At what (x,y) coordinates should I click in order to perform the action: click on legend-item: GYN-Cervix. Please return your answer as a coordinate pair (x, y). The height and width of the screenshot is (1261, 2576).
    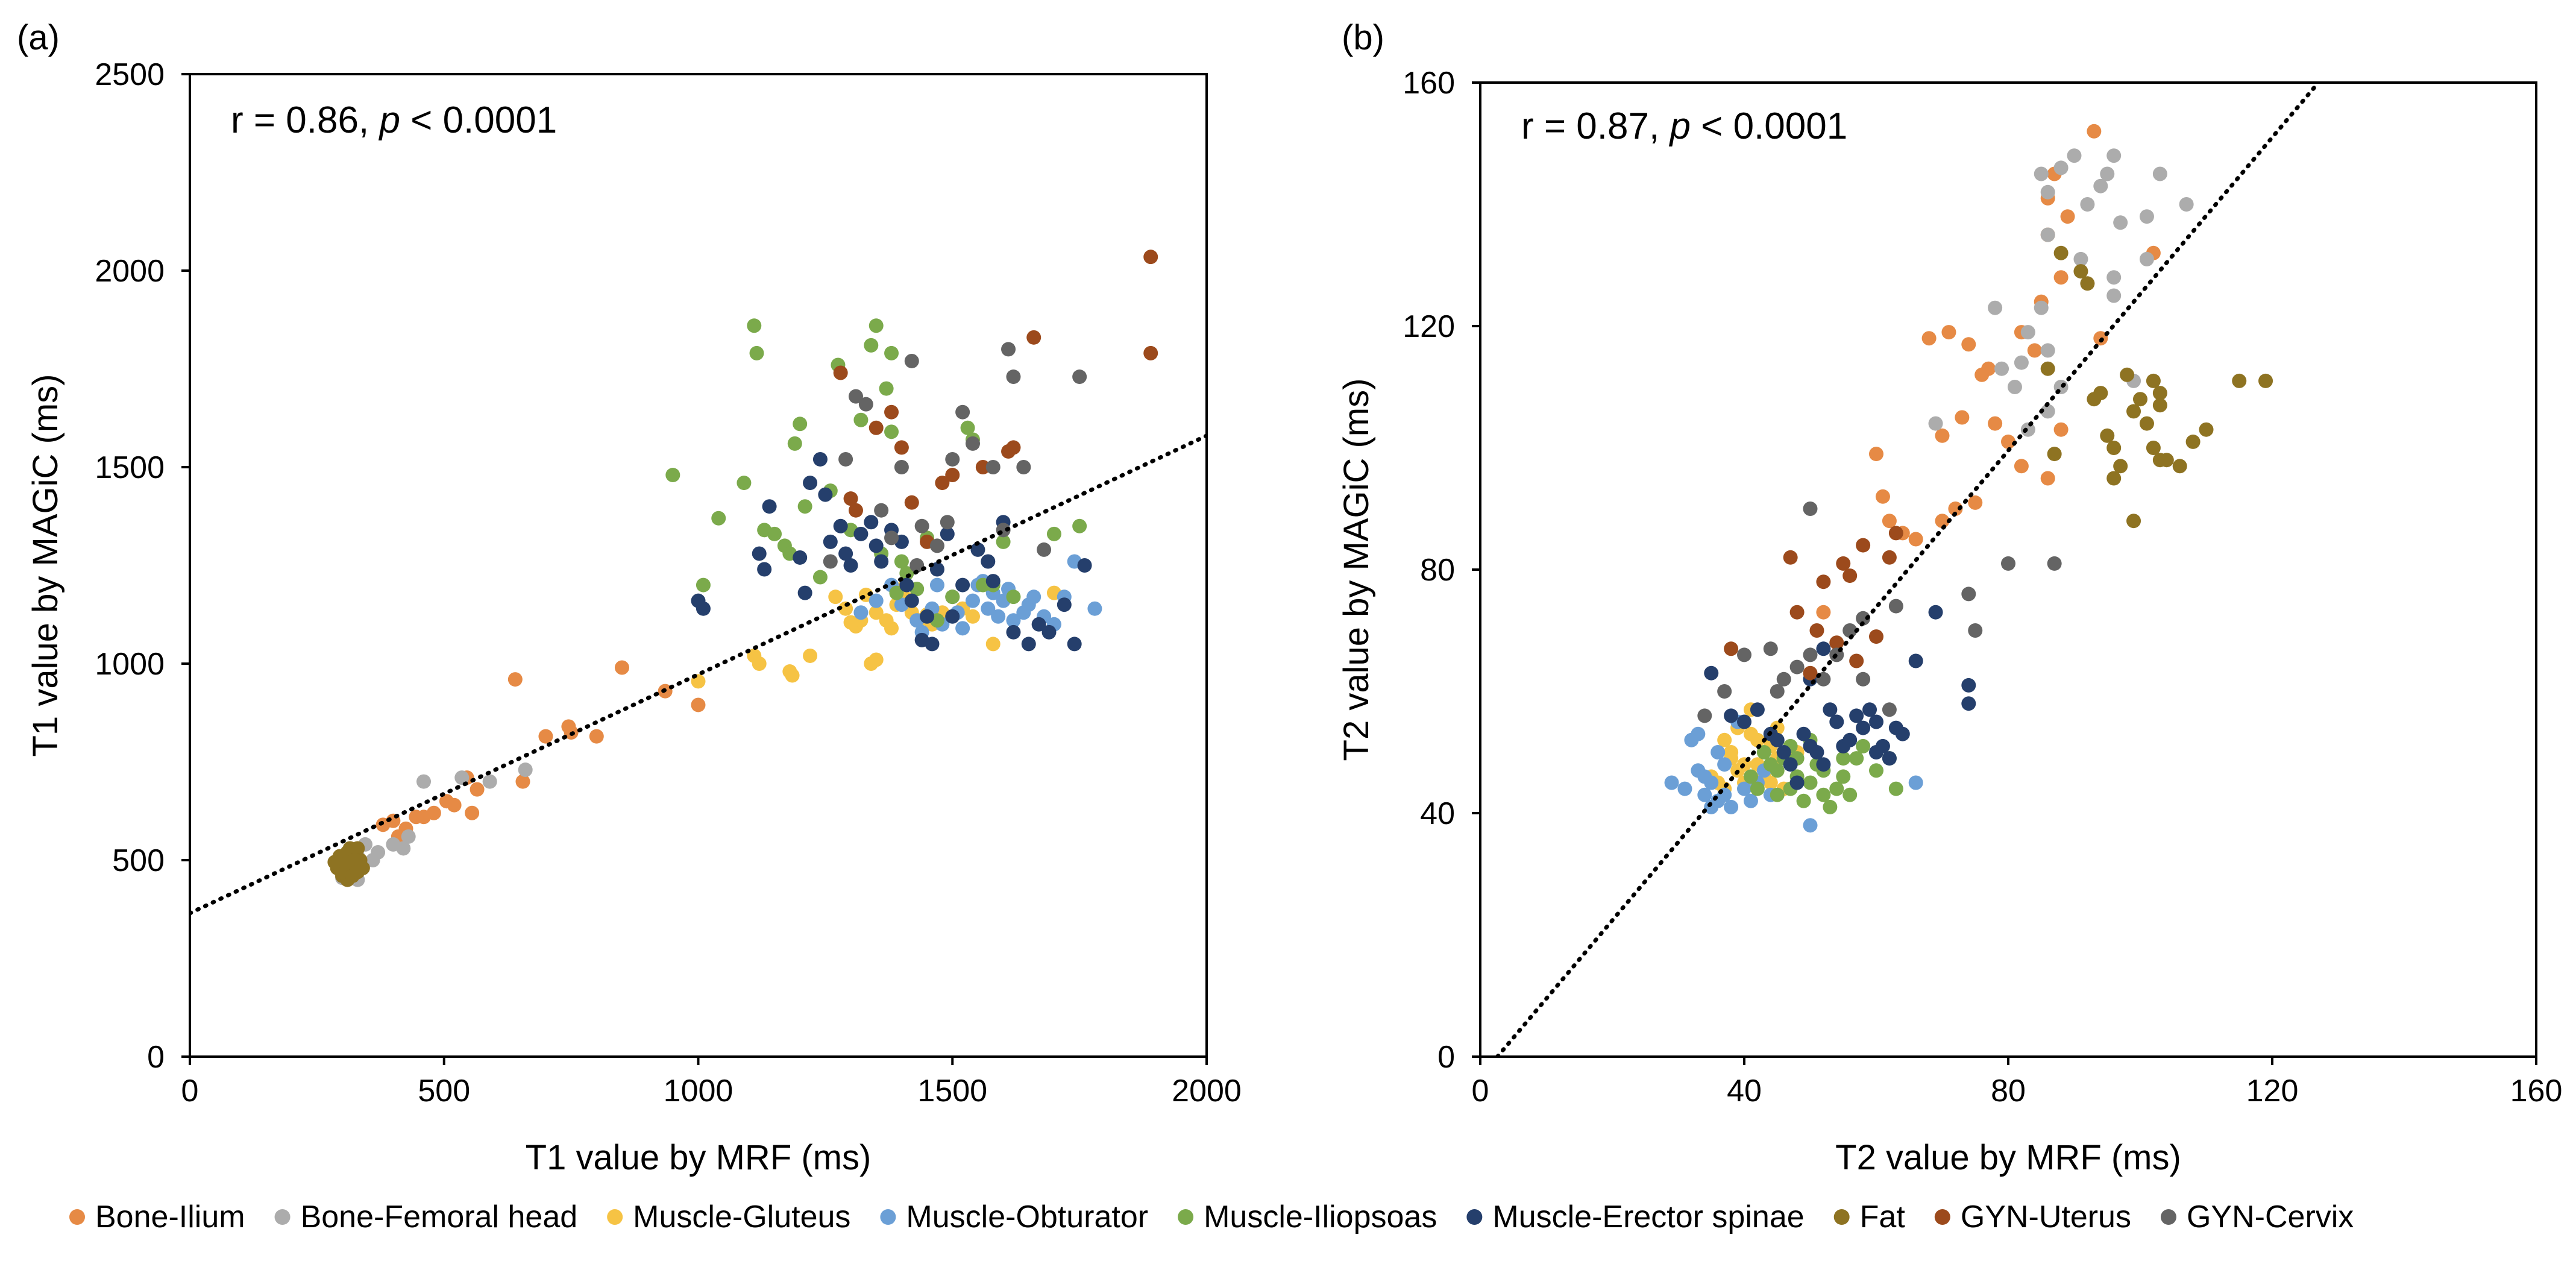
    Looking at the image, I should click on (2257, 1217).